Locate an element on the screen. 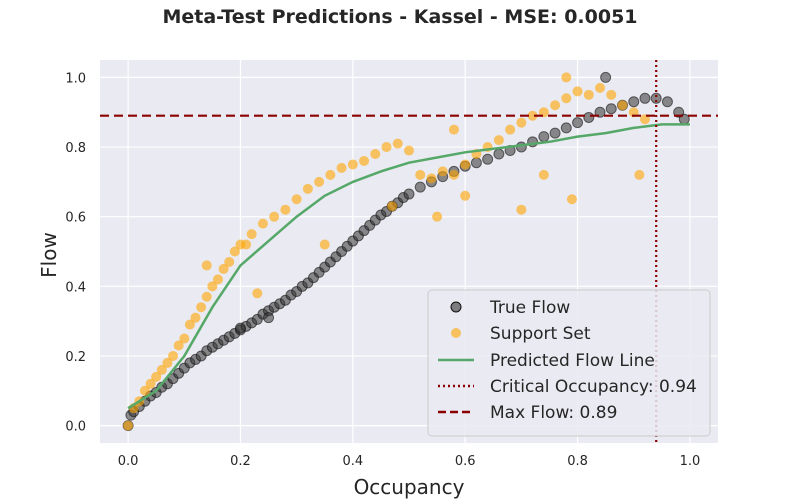 The height and width of the screenshot is (500, 800). y-tick-label: 0.8 is located at coordinates (75, 148).